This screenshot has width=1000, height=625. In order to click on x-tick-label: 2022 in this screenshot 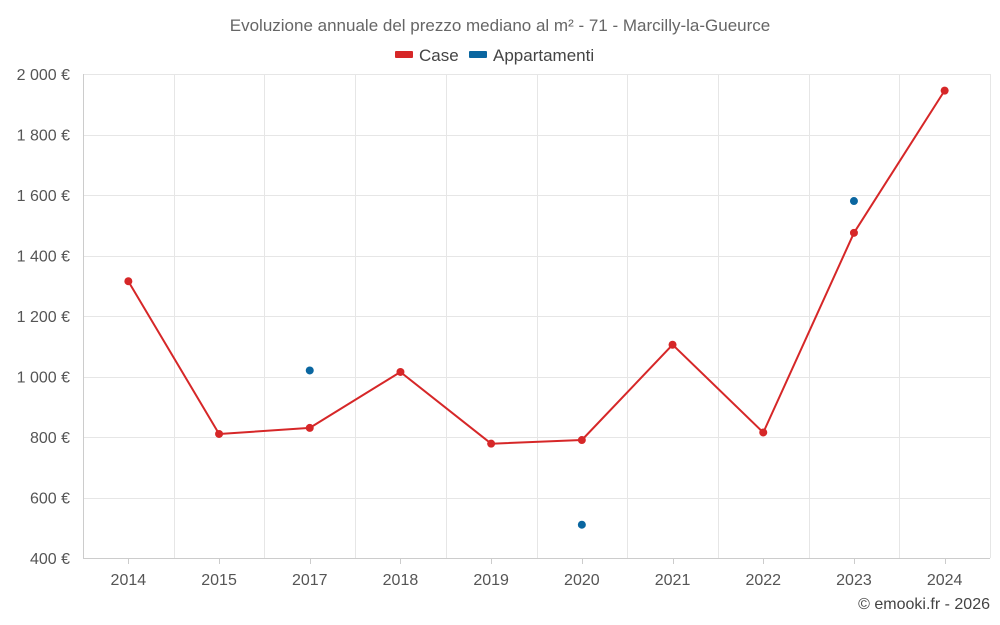, I will do `click(763, 580)`.